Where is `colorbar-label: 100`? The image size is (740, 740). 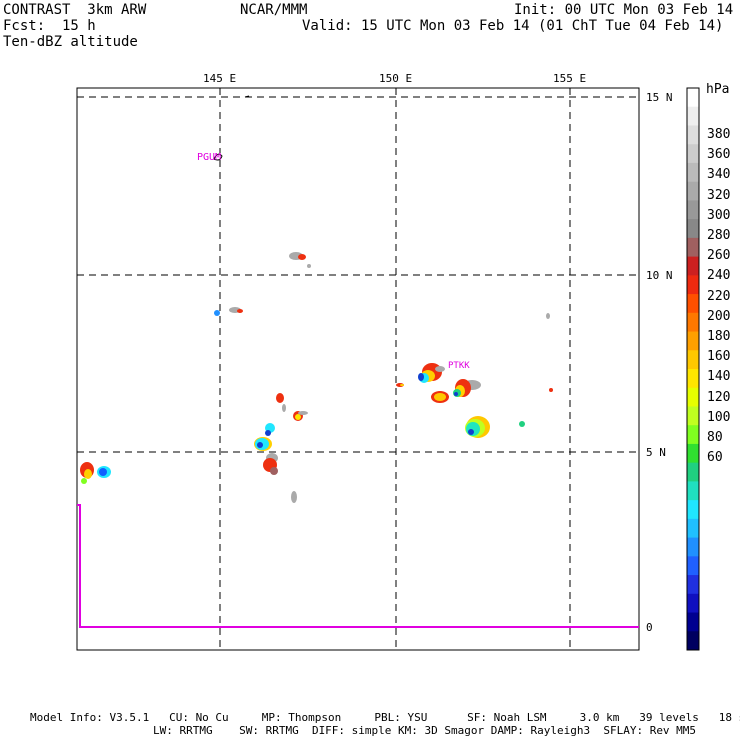
colorbar-label: 100 is located at coordinates (719, 417).